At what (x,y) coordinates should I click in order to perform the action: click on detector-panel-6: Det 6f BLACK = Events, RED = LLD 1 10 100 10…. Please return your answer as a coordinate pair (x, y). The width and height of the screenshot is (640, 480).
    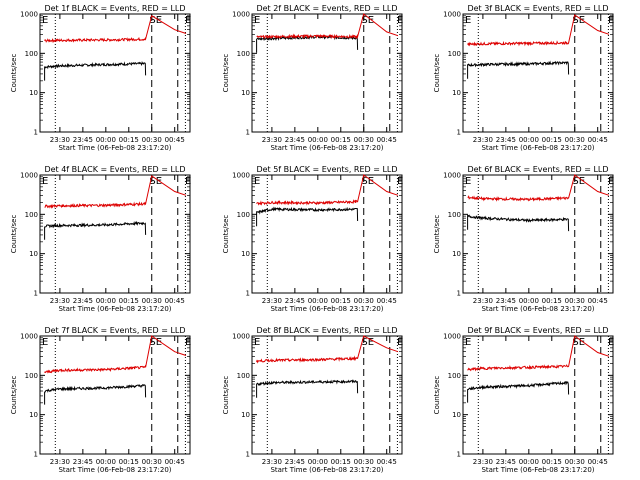
    Looking at the image, I should click on (523, 239).